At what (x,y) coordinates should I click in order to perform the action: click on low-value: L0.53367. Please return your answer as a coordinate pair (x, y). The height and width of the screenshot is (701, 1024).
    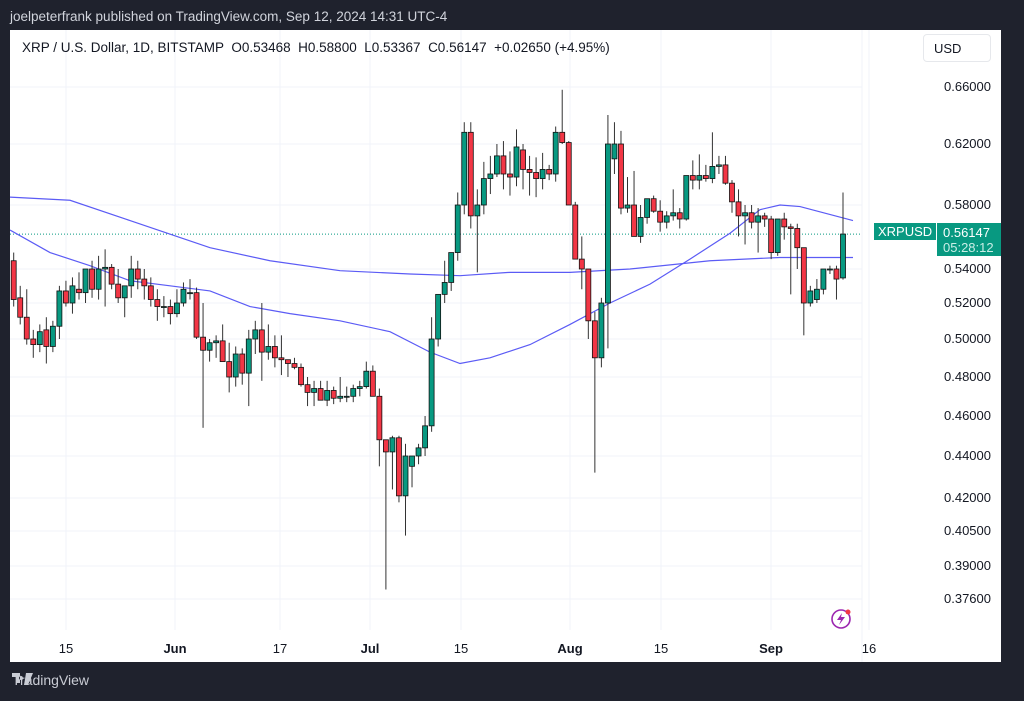
    Looking at the image, I should click on (392, 47).